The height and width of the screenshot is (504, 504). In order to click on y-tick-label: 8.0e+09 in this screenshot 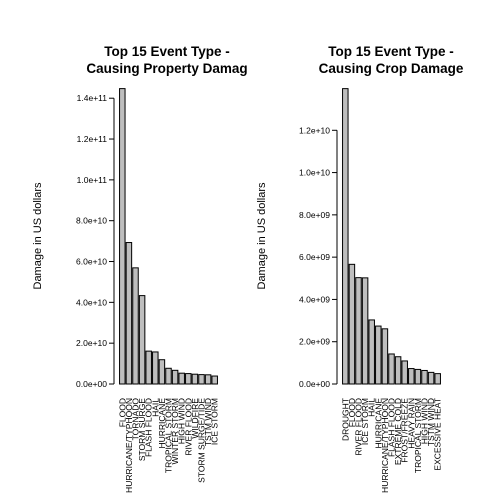, I will do `click(314, 215)`.